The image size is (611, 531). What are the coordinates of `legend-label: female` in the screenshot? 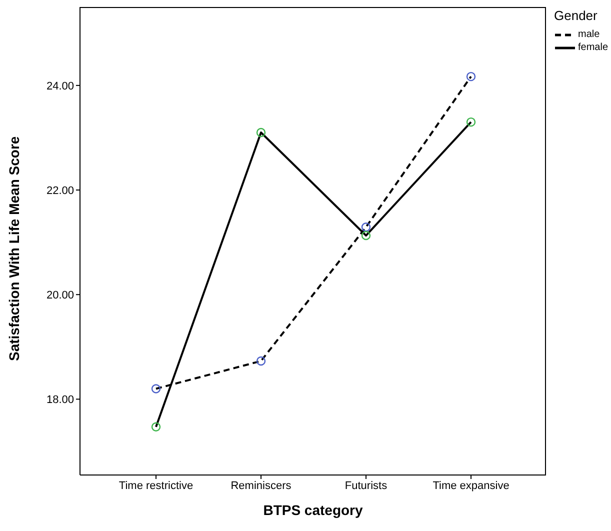 It's located at (593, 47).